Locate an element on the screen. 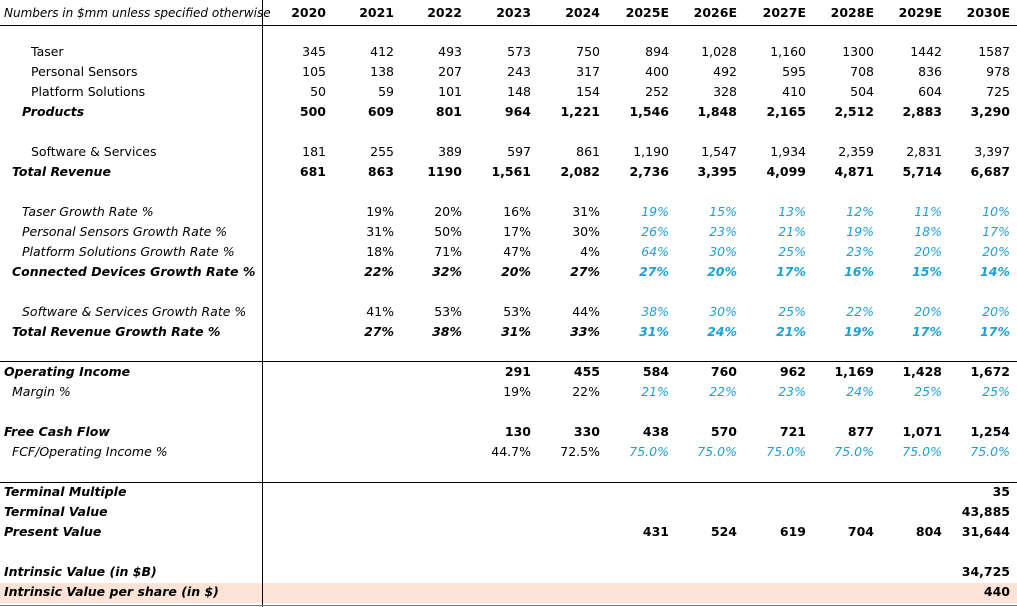 This screenshot has width=1017, height=607. table-cell: 524 is located at coordinates (723, 531).